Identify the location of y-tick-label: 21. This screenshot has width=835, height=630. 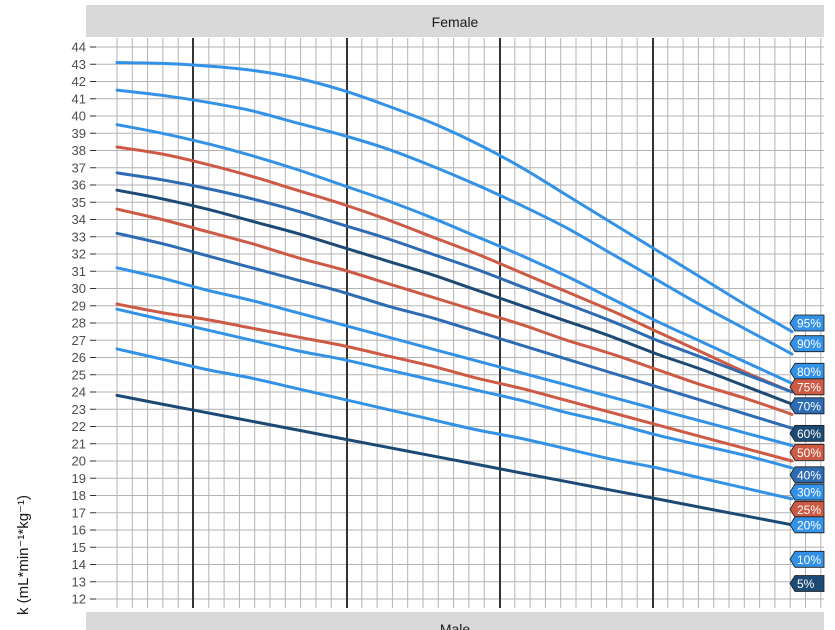
(79, 443).